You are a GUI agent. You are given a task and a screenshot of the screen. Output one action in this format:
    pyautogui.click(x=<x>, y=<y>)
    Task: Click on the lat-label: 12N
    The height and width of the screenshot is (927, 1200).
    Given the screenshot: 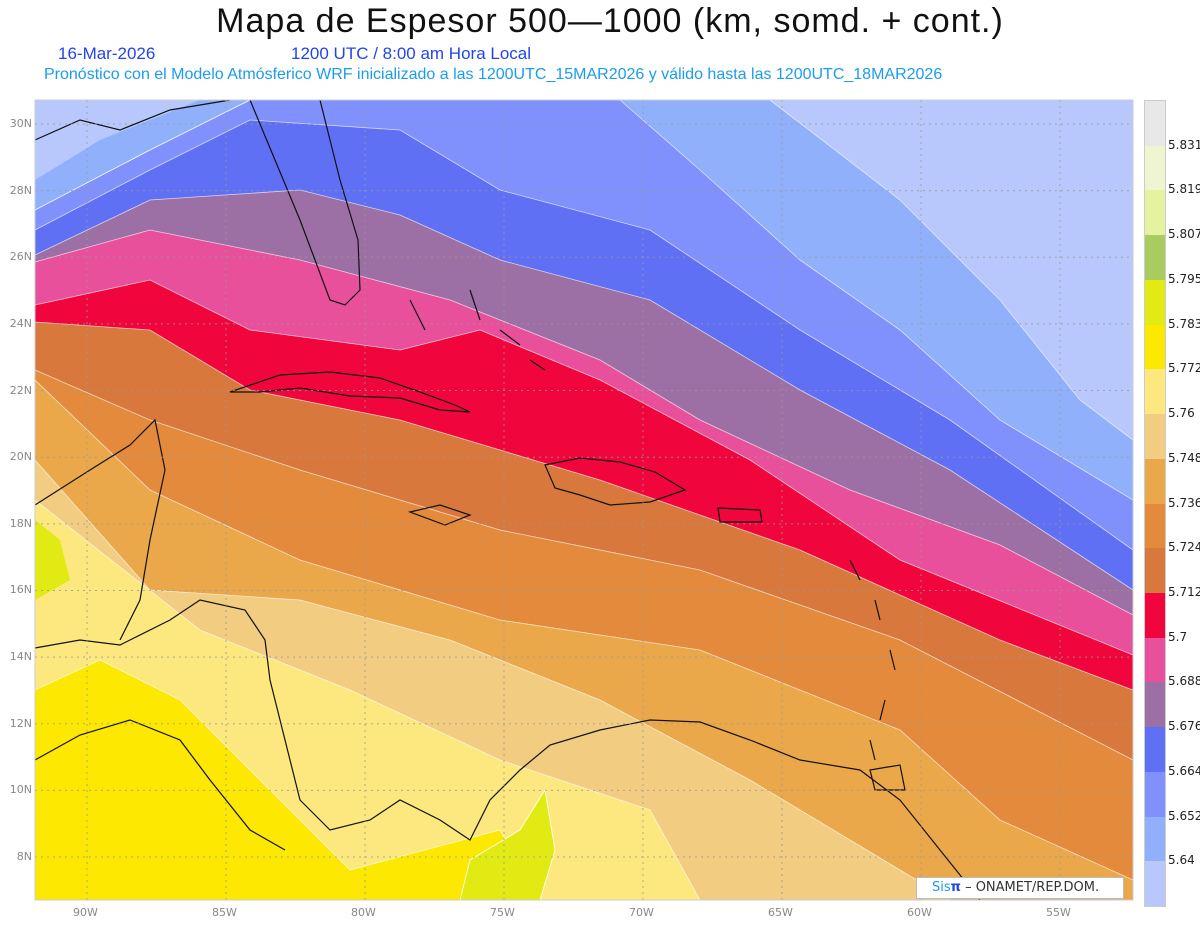 What is the action you would take?
    pyautogui.click(x=20, y=723)
    